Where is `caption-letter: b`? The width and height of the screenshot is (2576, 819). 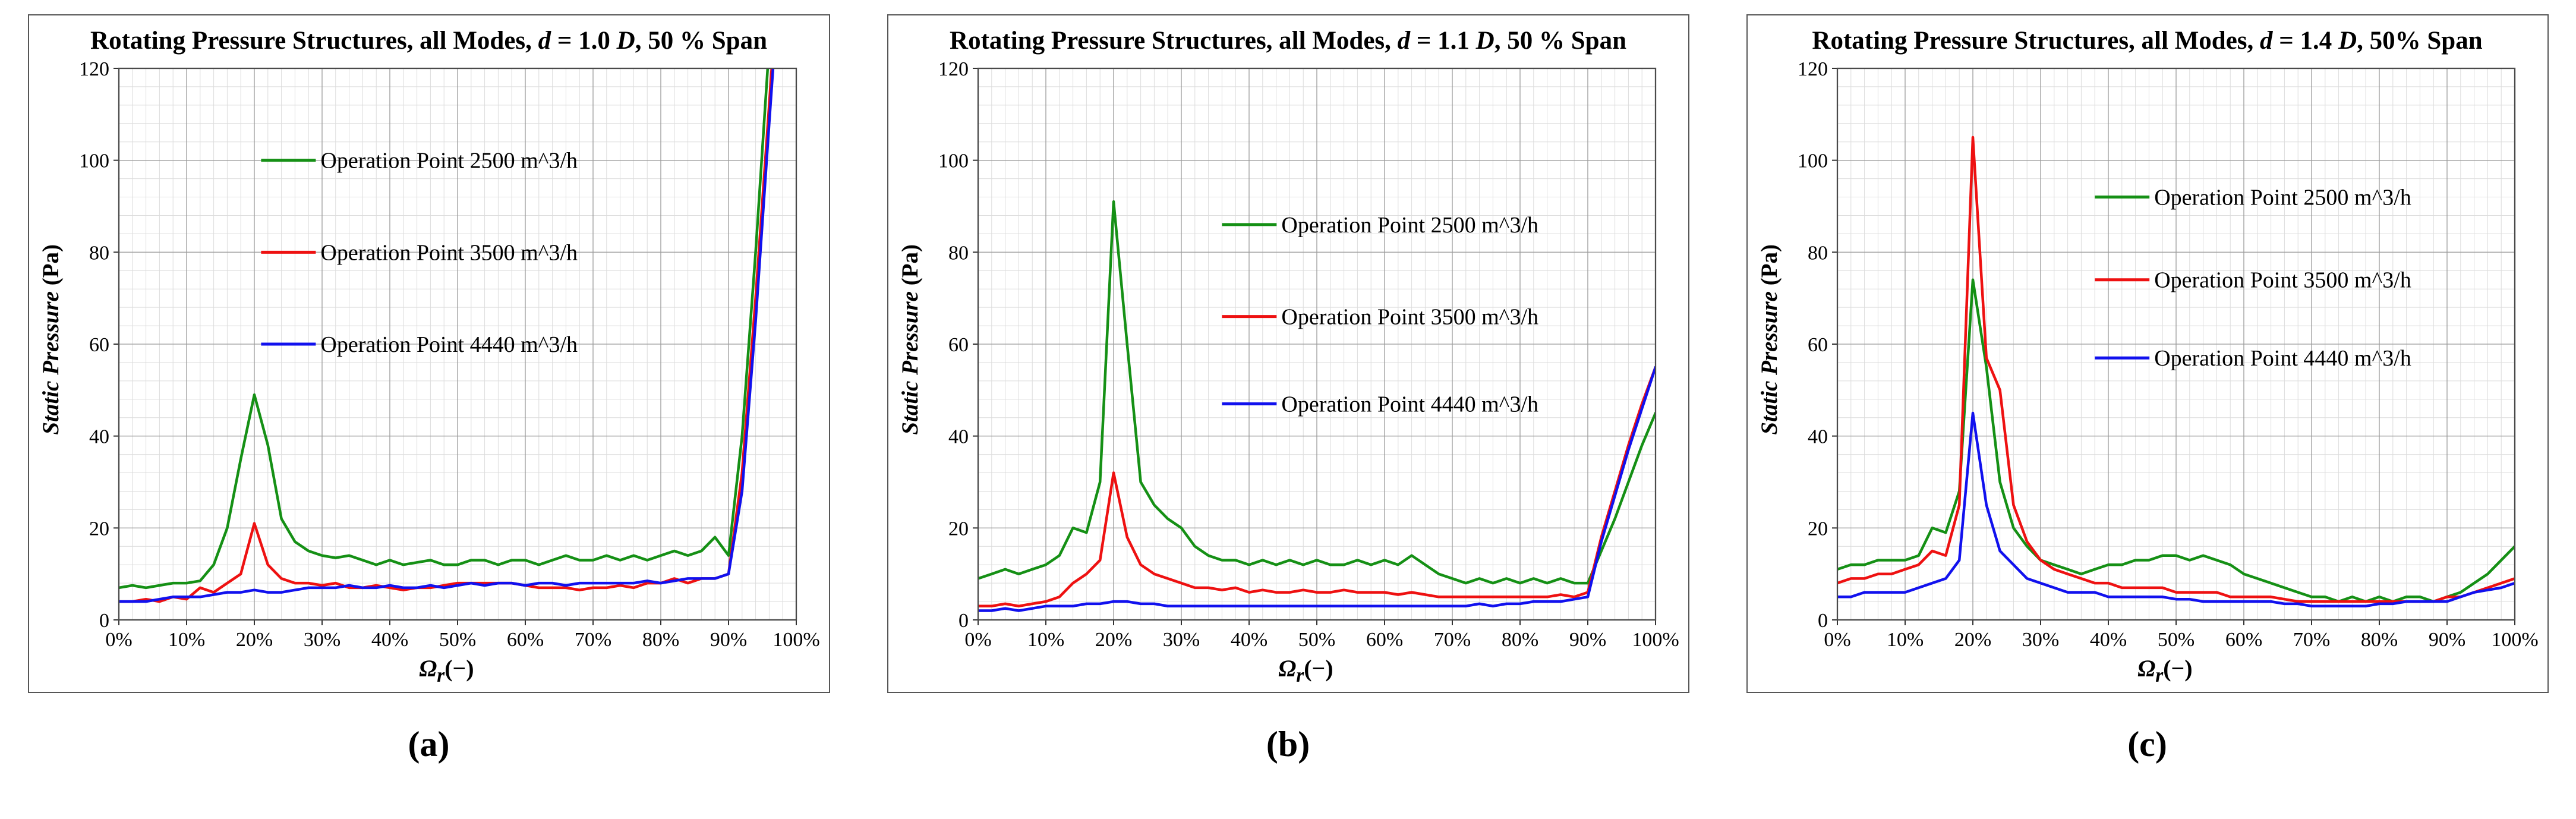 caption-letter: b is located at coordinates (1288, 744).